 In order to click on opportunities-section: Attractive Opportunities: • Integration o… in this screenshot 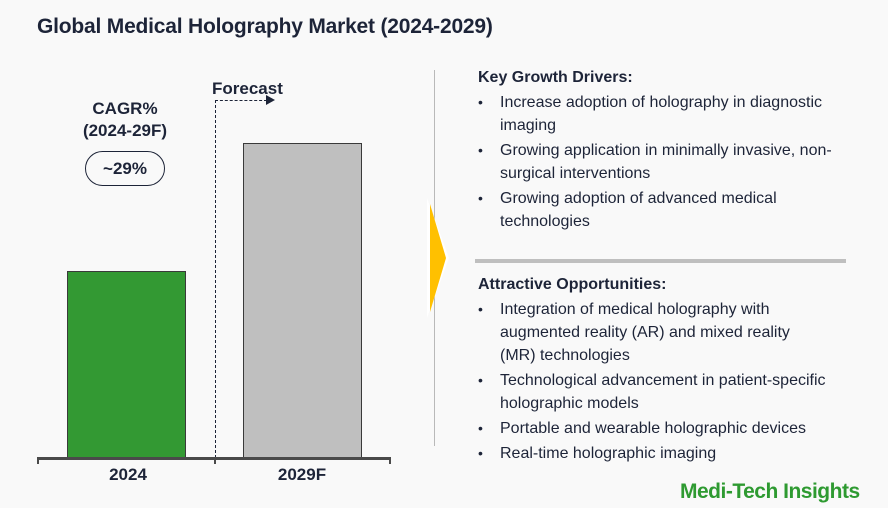, I will do `click(653, 371)`.